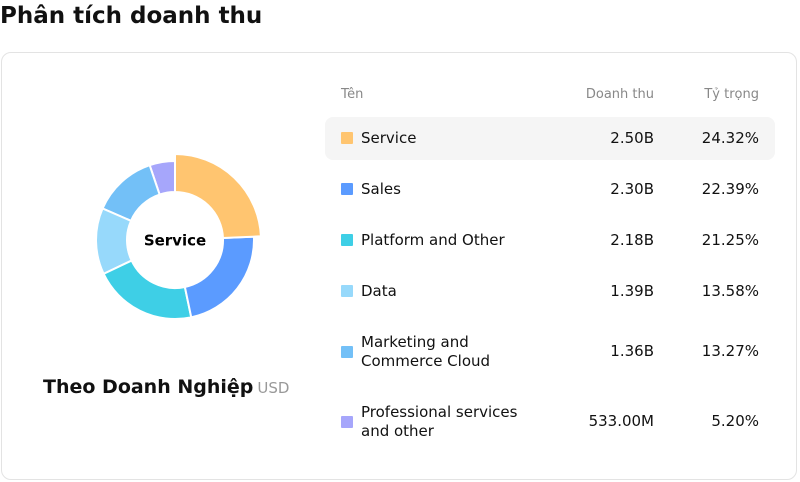 The height and width of the screenshot is (482, 800). I want to click on revenue-value: 2.50B, so click(632, 137).